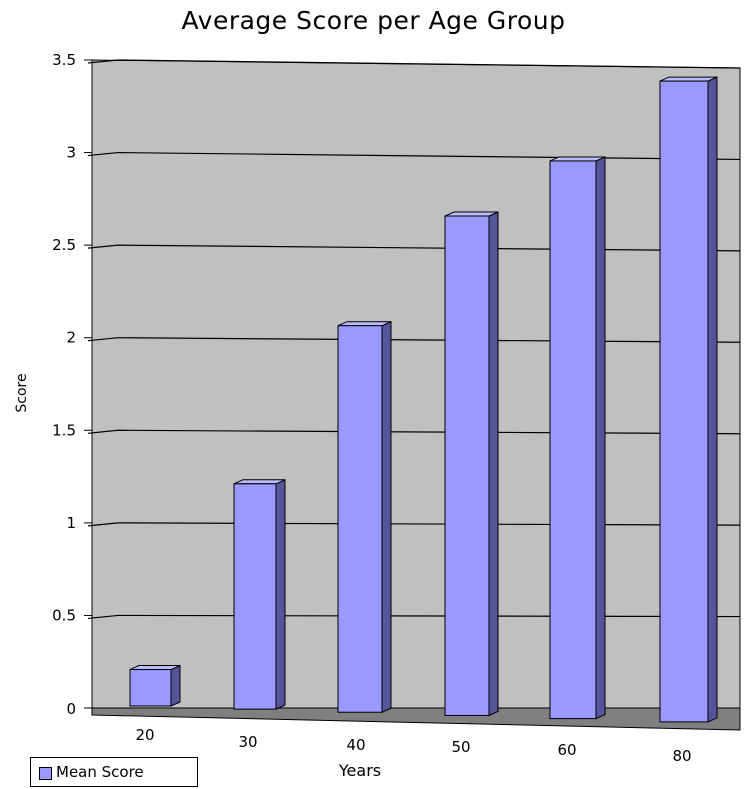 The image size is (747, 789). Describe the element at coordinates (247, 742) in the screenshot. I see `x-tick-label: 30` at that location.